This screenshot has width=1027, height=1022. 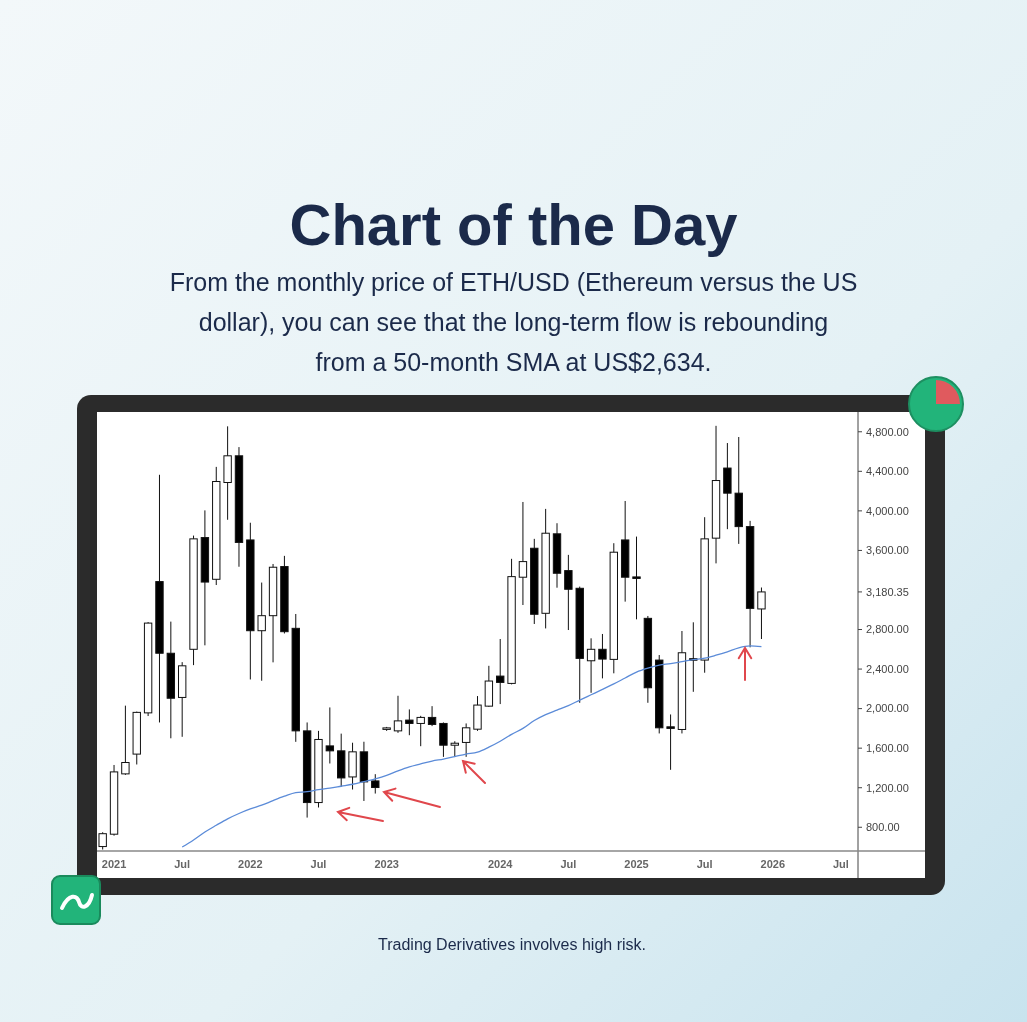 I want to click on chart-subtitle: From the monthly price of ETH/USD (Ethereum versus the US dollar), you can see that the long-term flow is rebounding from a 50-month SMA at US$2,634., so click(x=513, y=322).